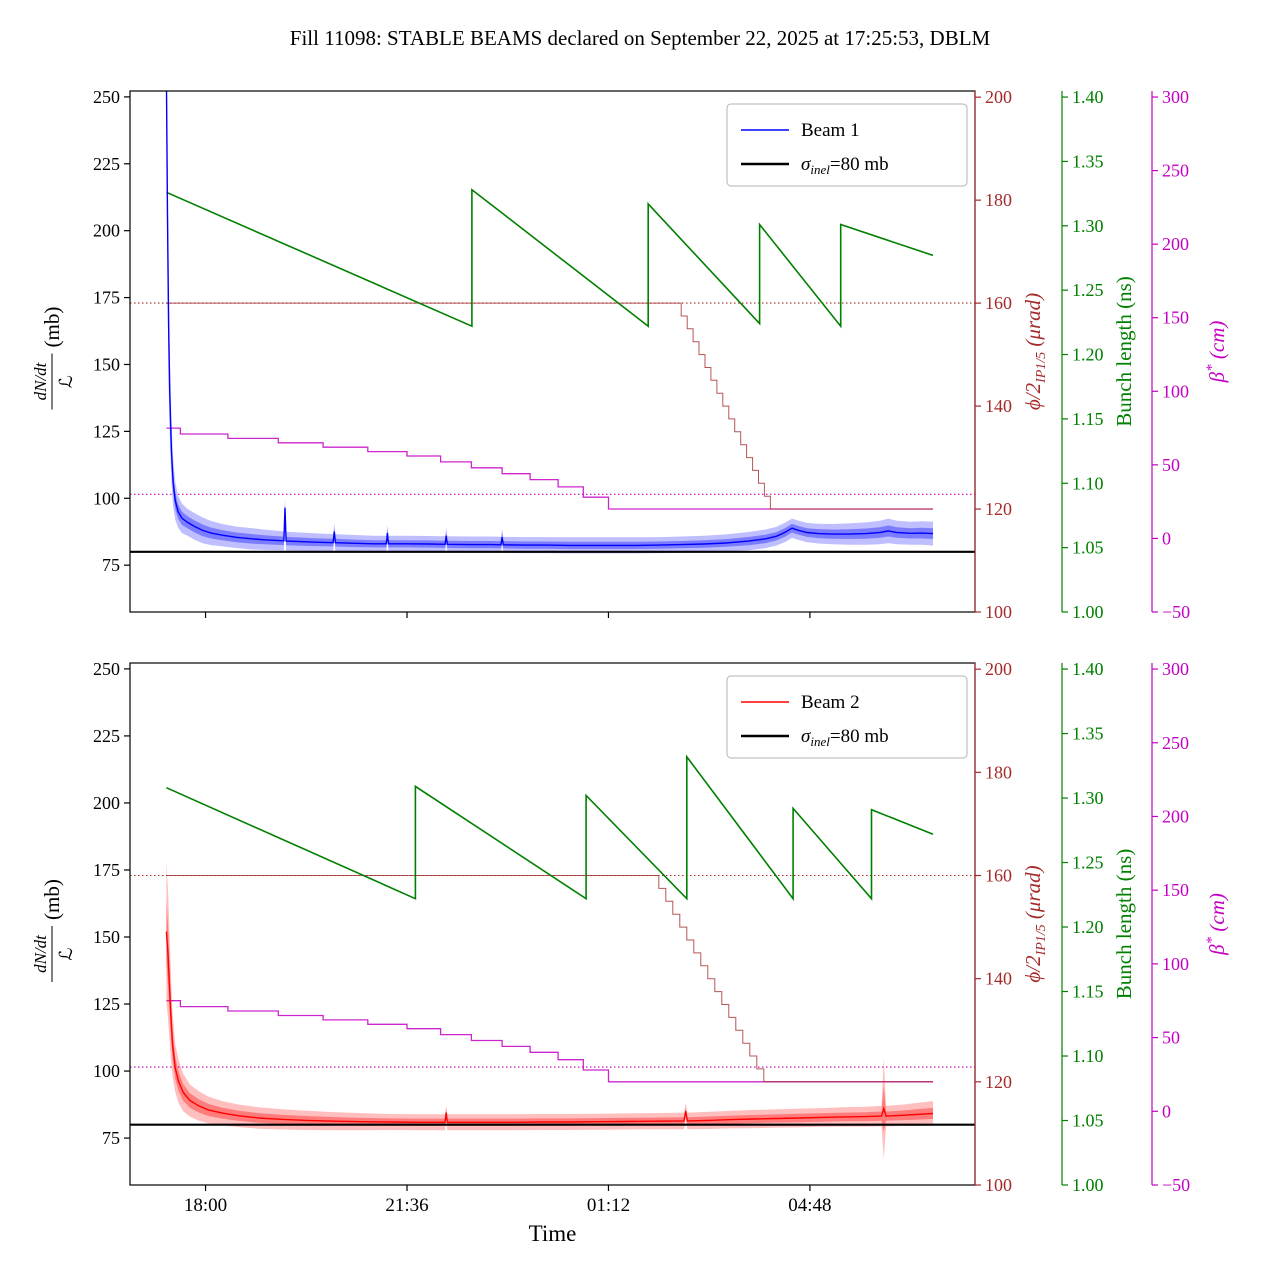  I want to click on legend: Beam 1 σinel=80 mb, so click(847, 145).